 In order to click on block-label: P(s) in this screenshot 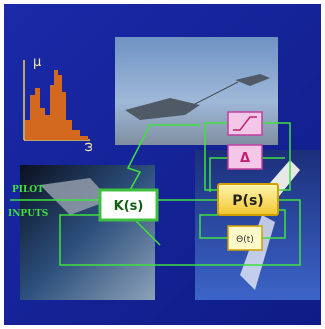, I will do `click(247, 201)`.